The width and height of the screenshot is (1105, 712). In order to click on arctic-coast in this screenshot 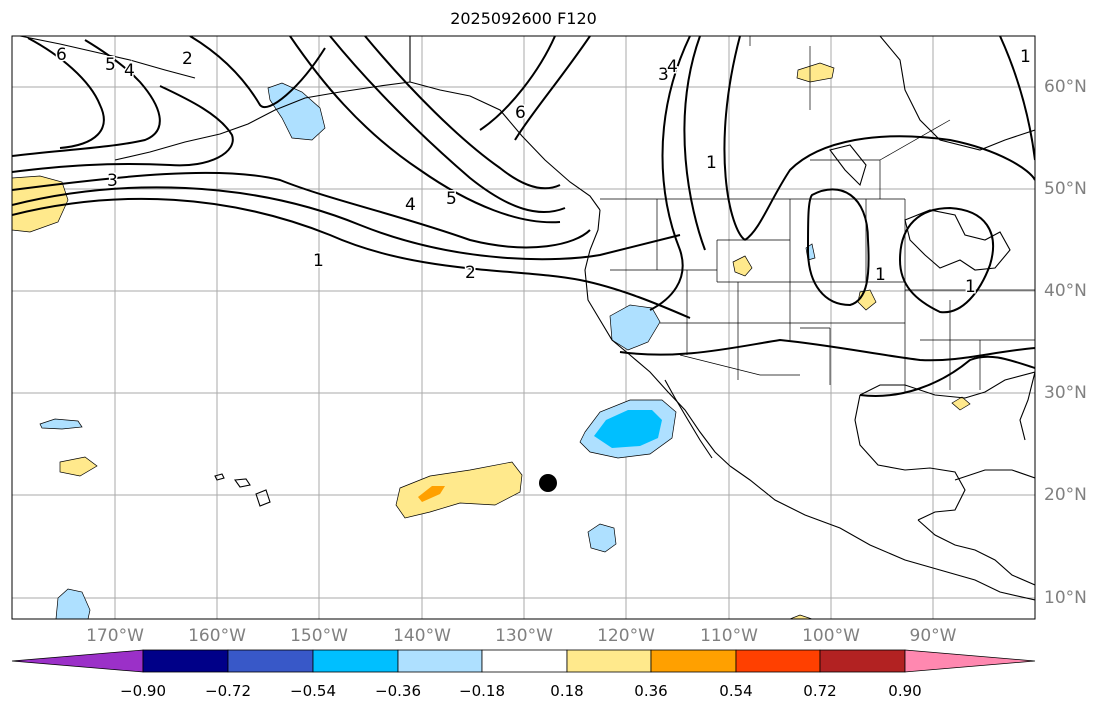, I will do `click(957, 93)`.